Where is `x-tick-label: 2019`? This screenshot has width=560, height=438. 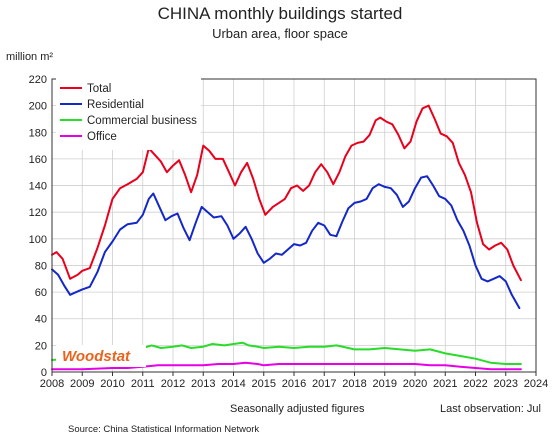 x-tick-label: 2019 is located at coordinates (385, 384).